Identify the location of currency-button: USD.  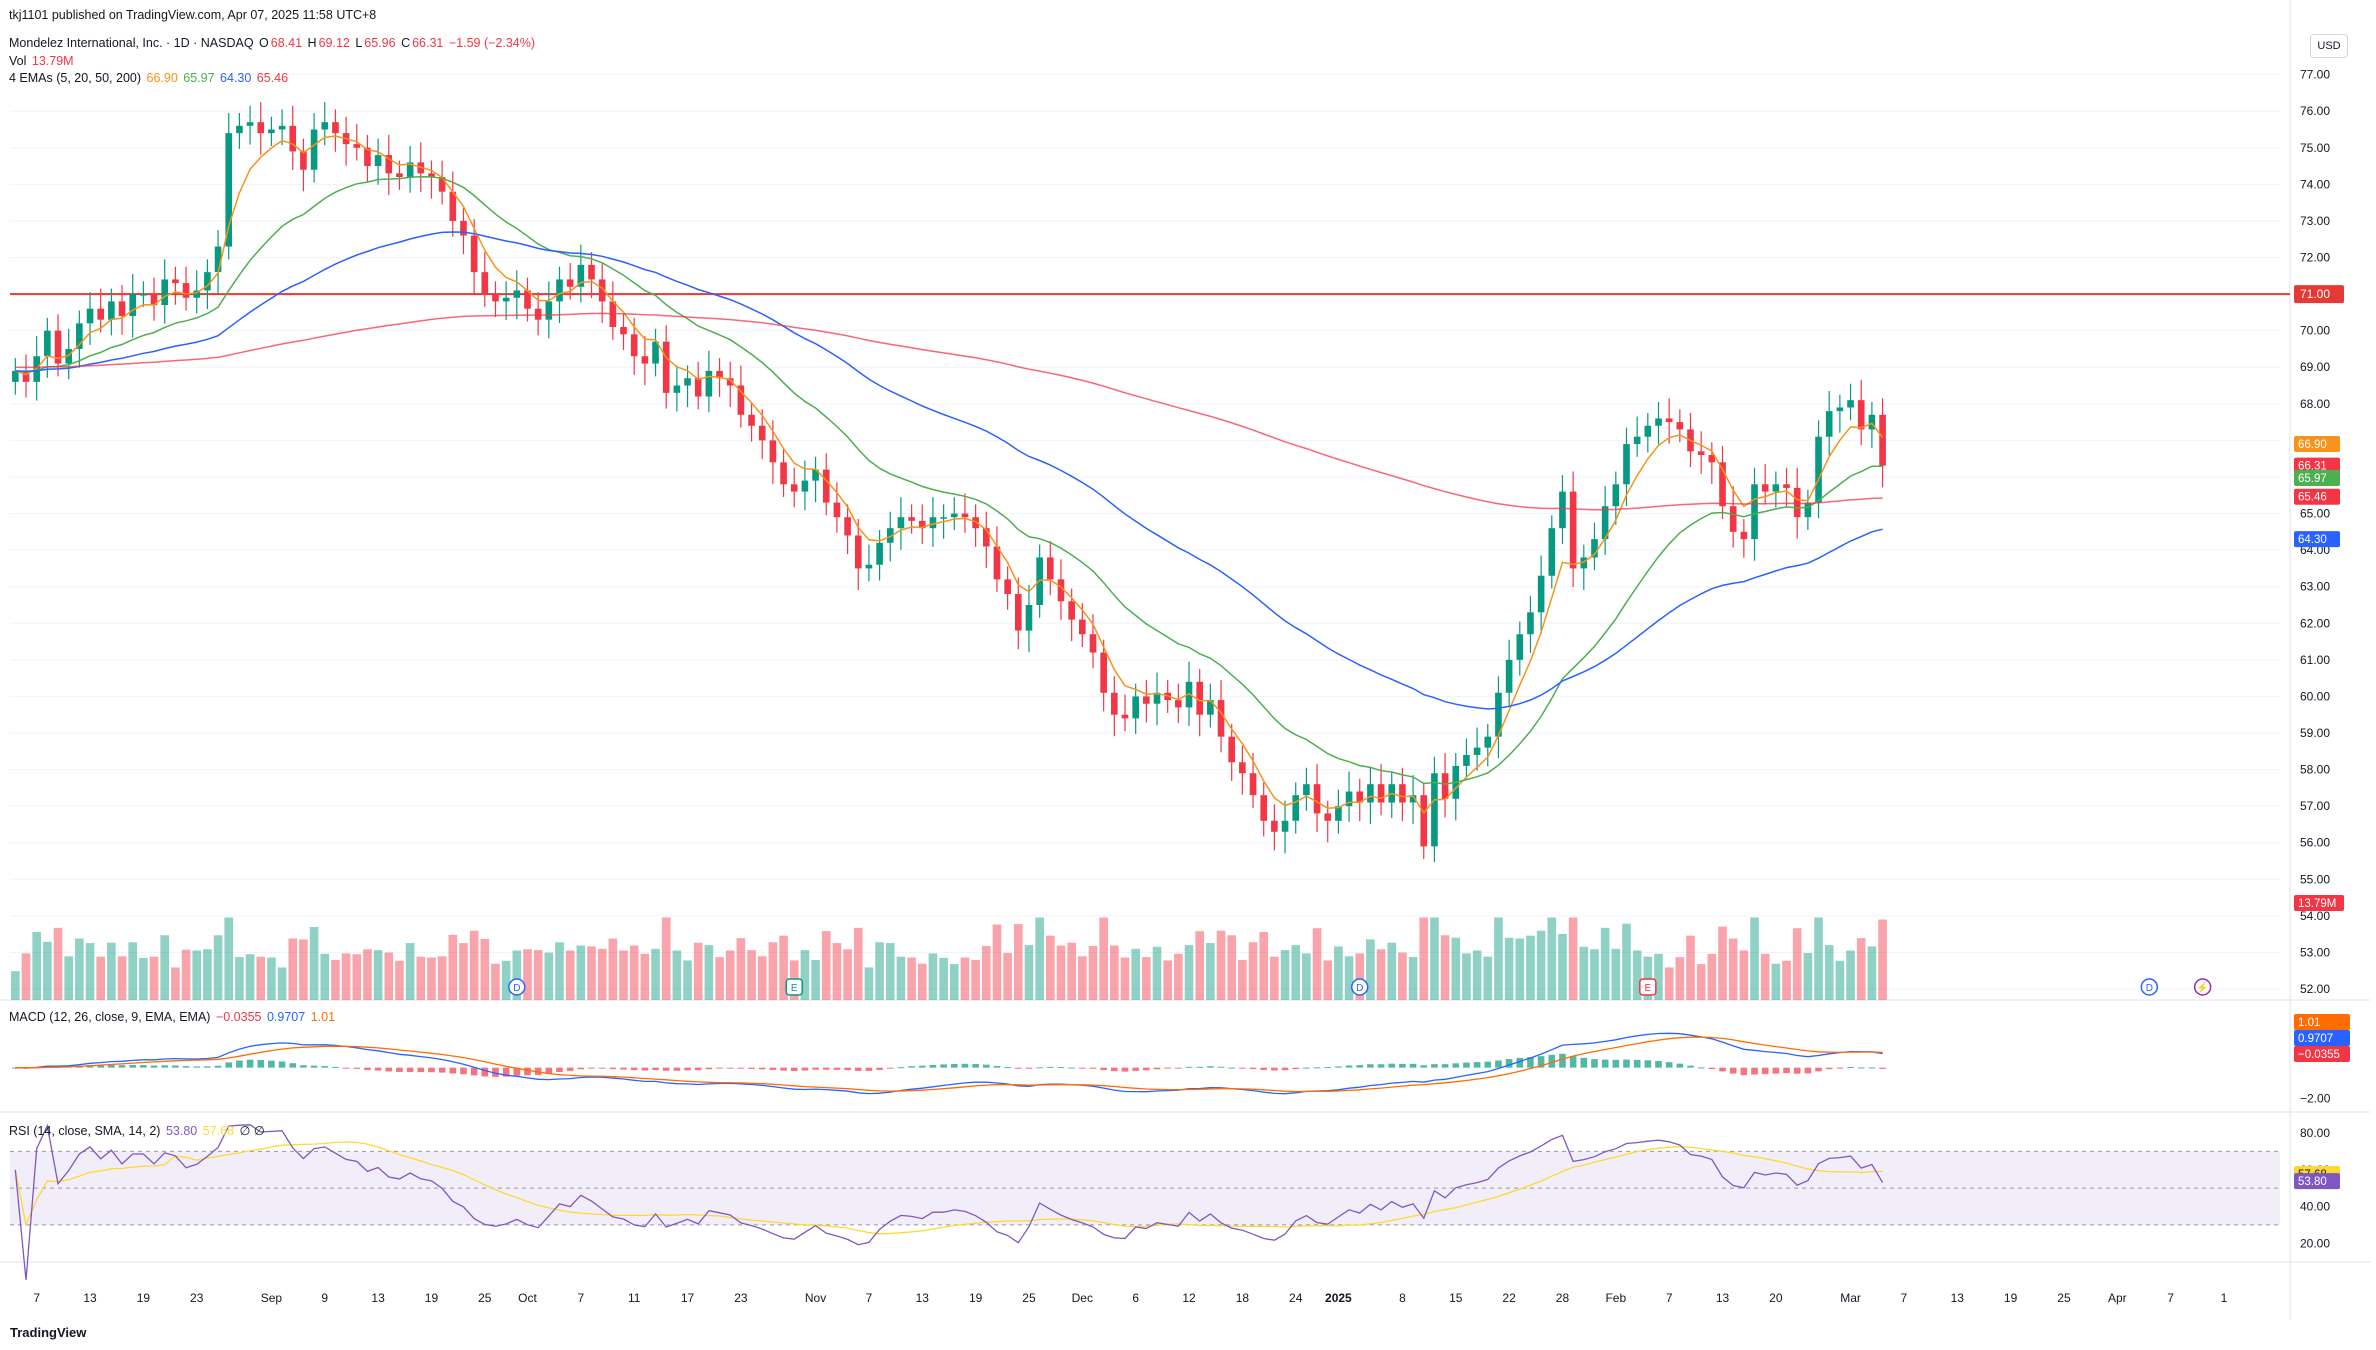
(2329, 46).